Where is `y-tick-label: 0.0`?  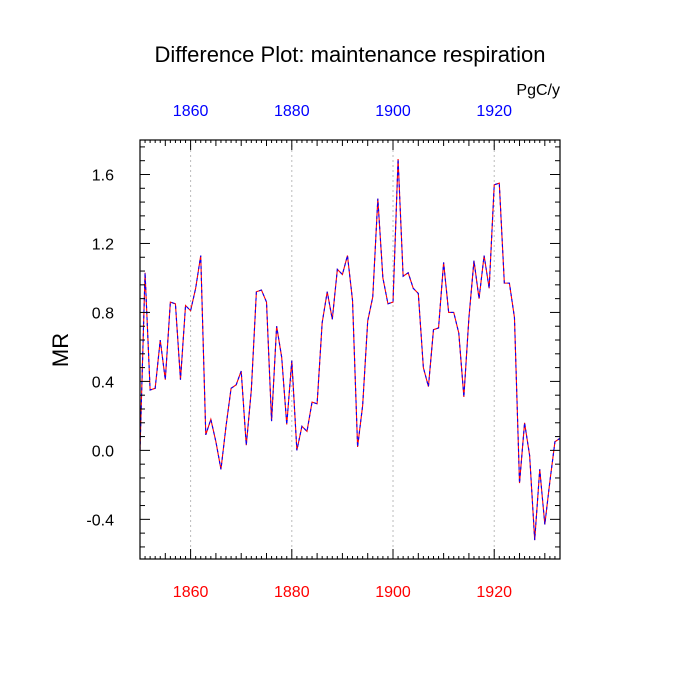
y-tick-label: 0.0 is located at coordinates (103, 451).